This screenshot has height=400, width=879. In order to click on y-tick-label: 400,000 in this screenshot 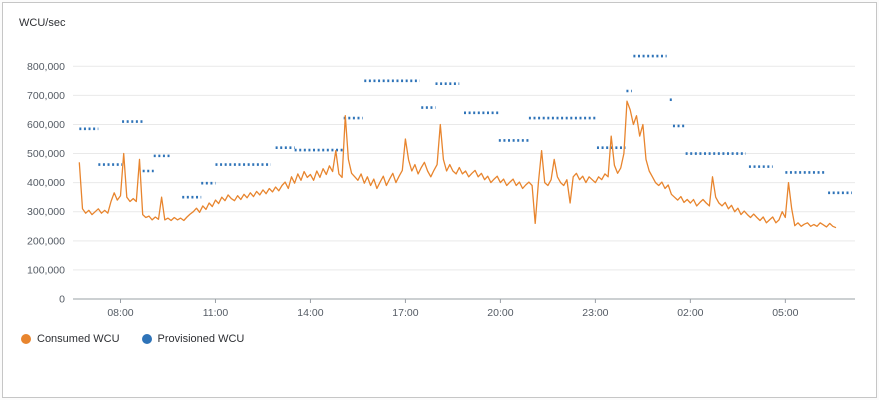, I will do `click(46, 183)`.